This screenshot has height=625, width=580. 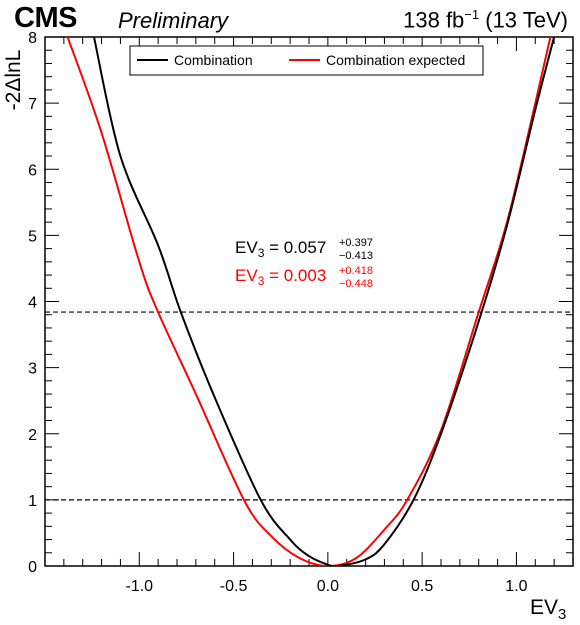 I want to click on legend: Combination Combination expected, so click(x=306, y=60).